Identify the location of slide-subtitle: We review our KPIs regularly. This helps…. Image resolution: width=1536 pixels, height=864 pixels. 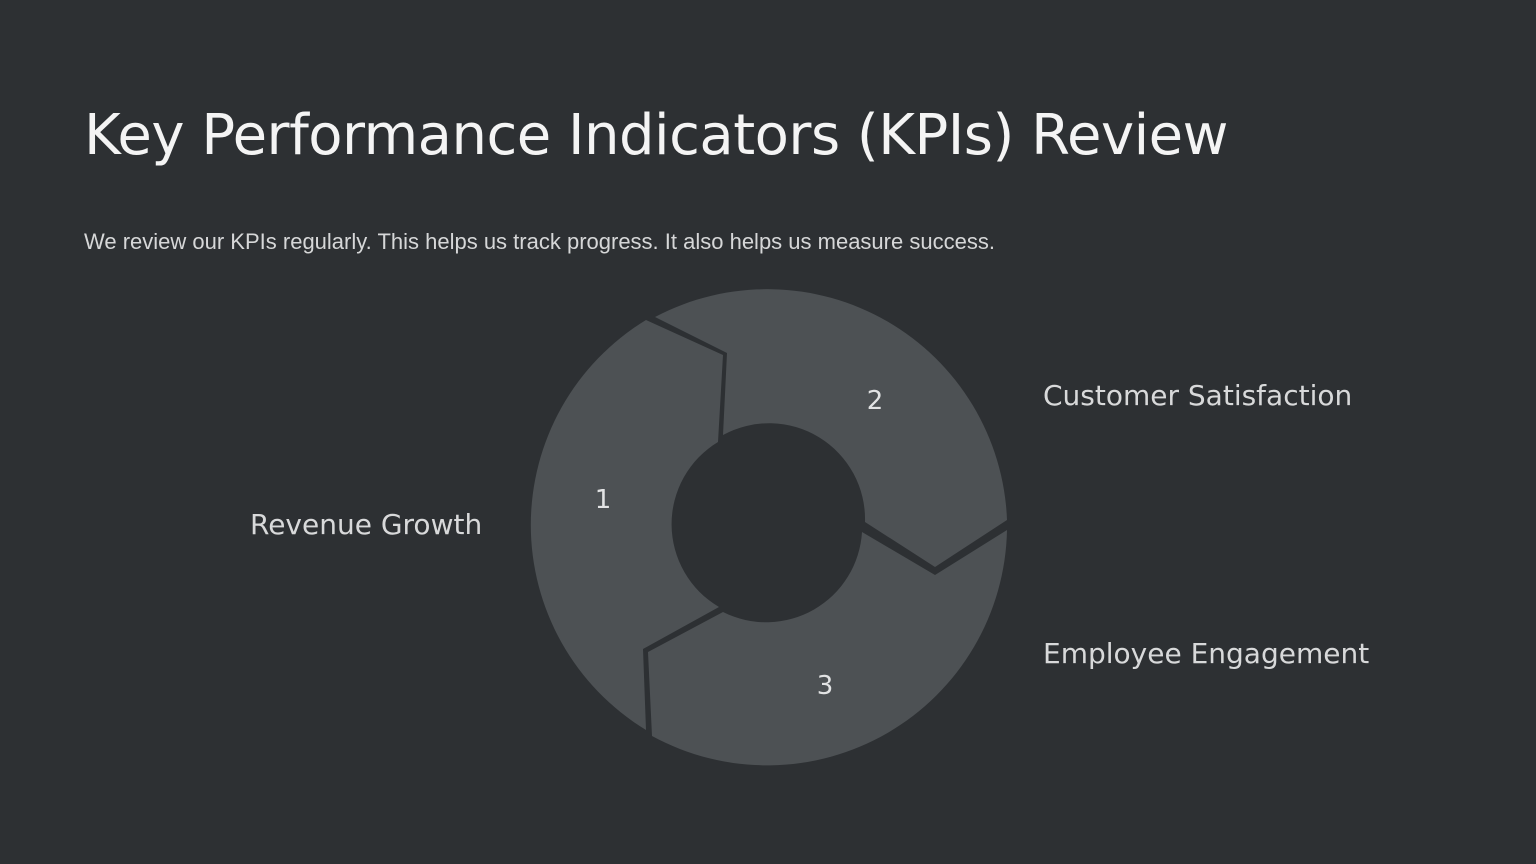
(539, 241).